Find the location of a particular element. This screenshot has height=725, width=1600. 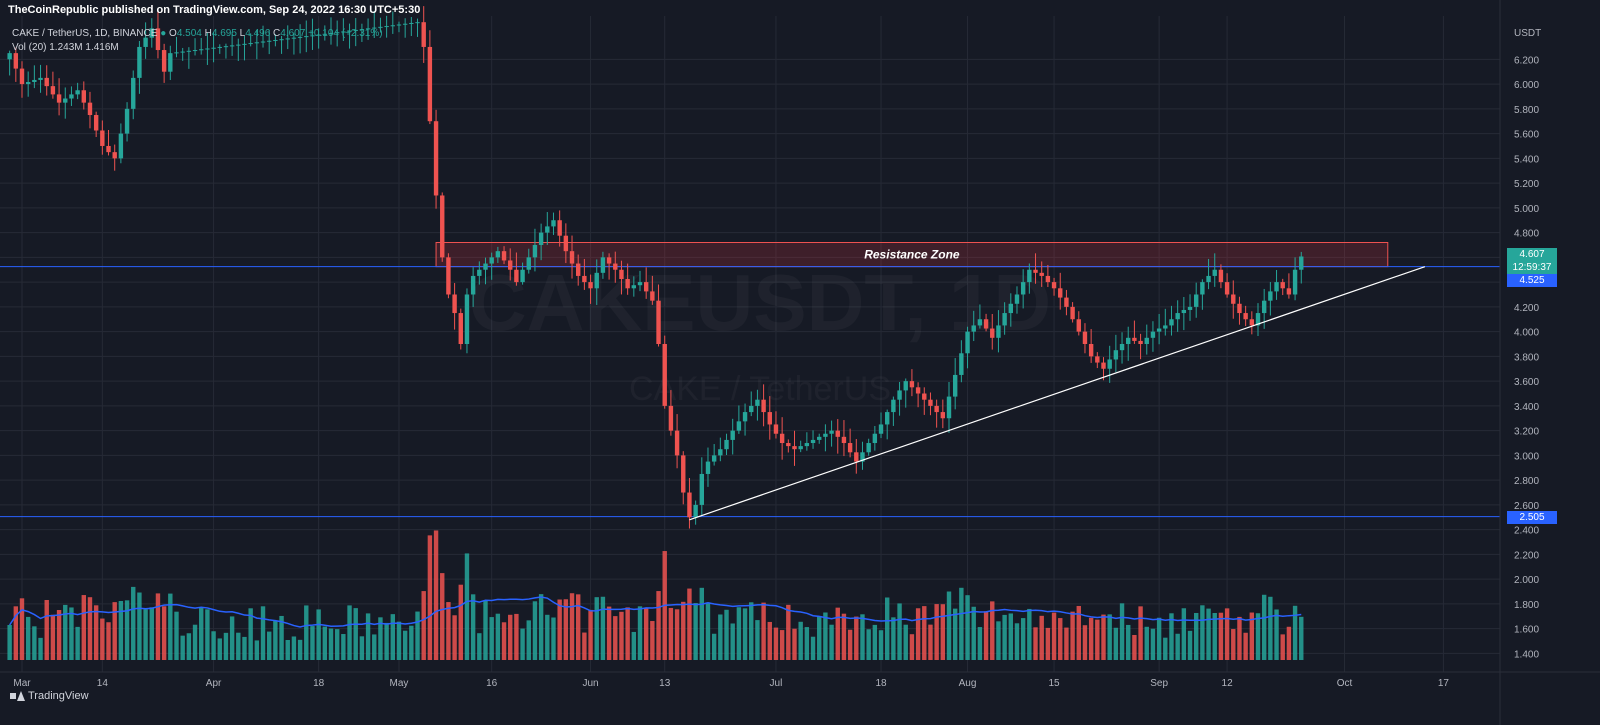

legend-close-label: C is located at coordinates (277, 33).